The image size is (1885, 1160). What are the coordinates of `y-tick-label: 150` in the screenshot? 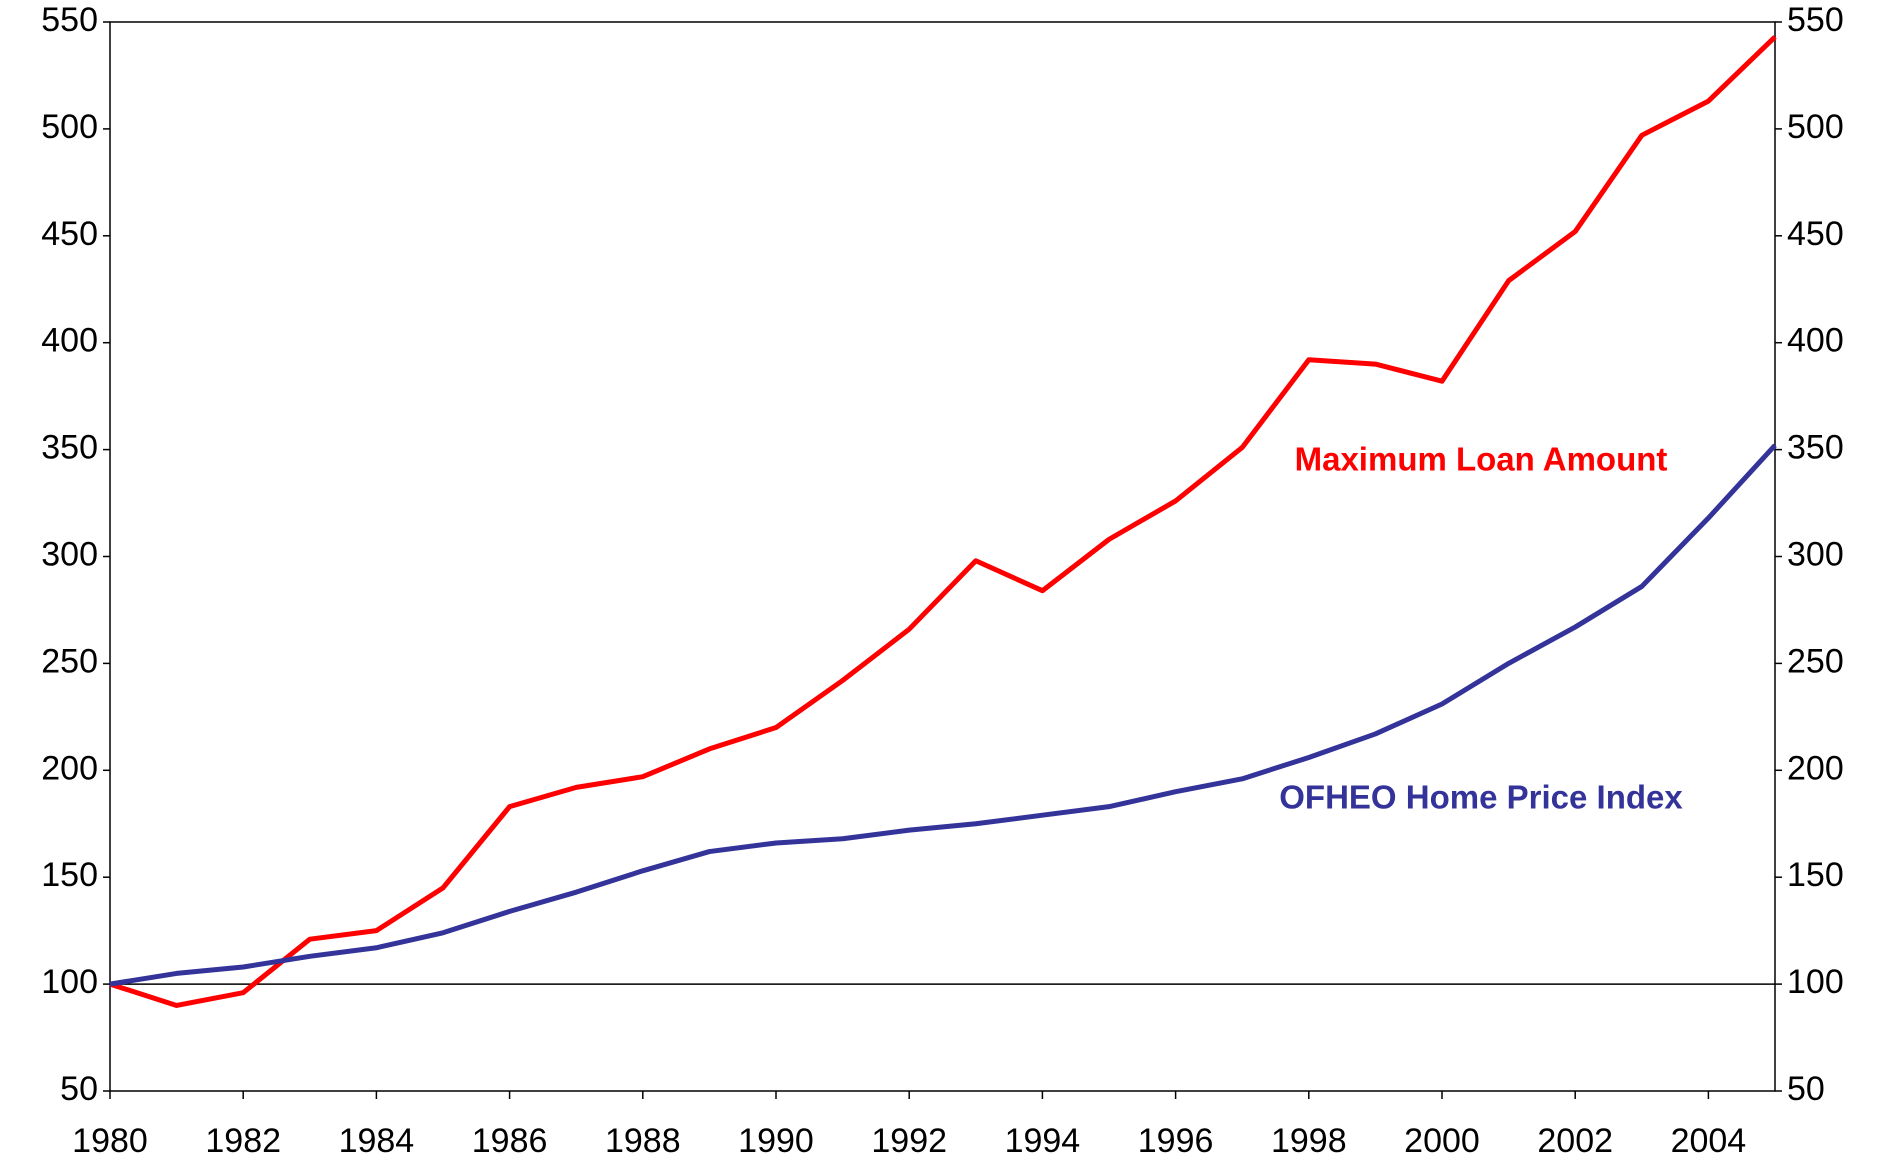 It's located at (69, 875).